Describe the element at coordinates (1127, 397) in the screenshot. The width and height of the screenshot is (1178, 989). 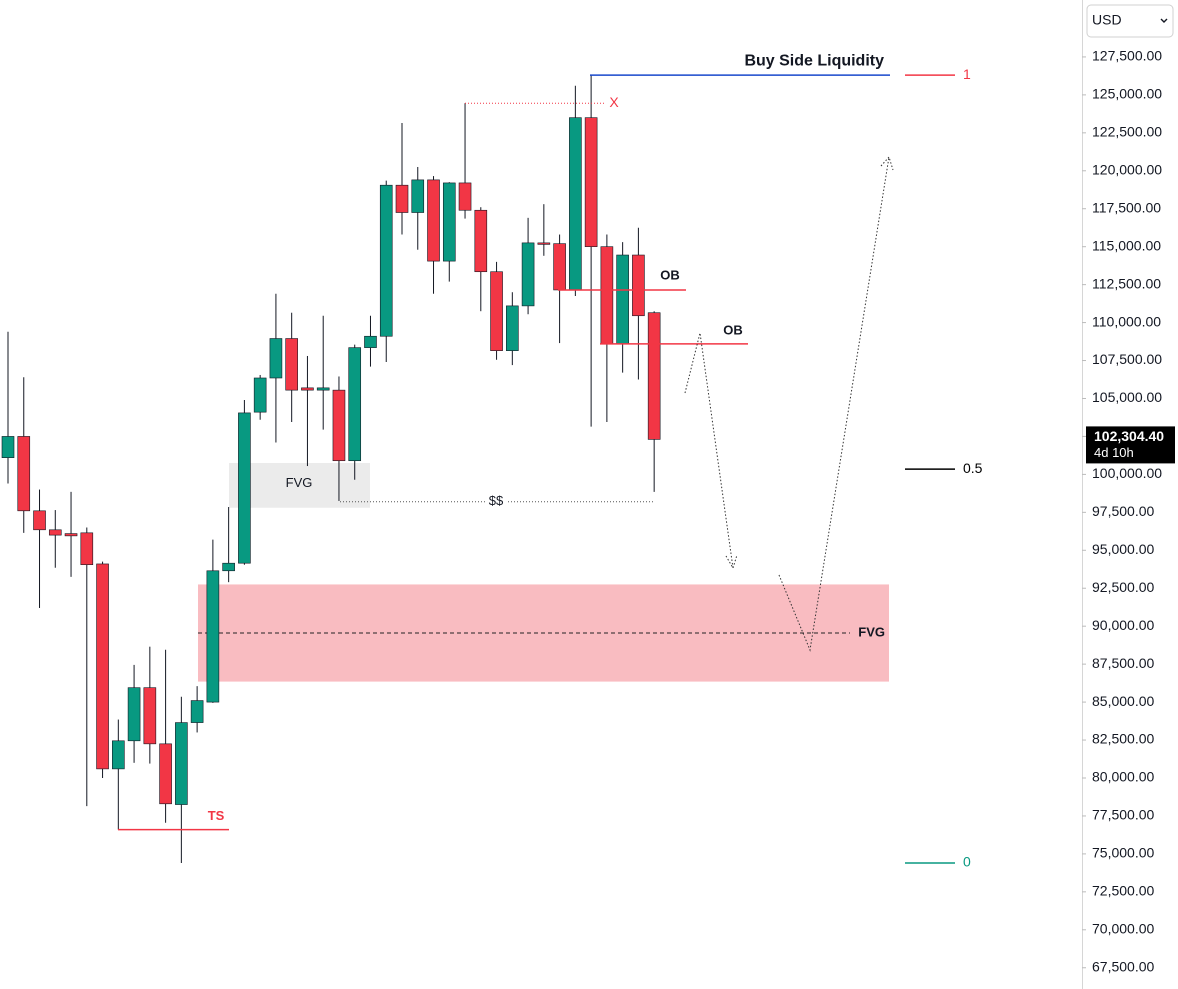
I see `y-tick-label: 105,000.00` at that location.